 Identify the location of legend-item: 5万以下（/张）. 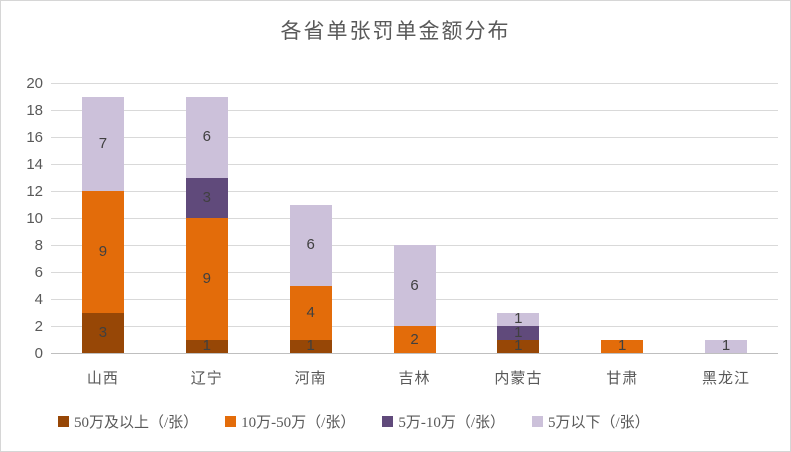
(591, 421).